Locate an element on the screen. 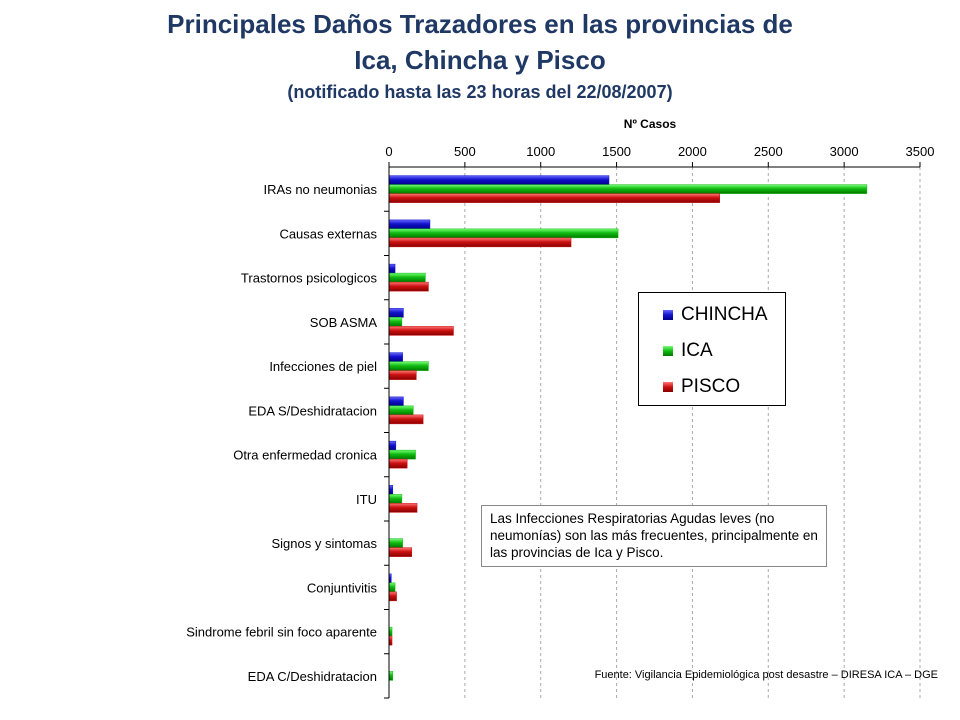 This screenshot has height=720, width=960. x-ticks: 0 500 1000 1500 2000 2500 3000 3500 is located at coordinates (659, 155).